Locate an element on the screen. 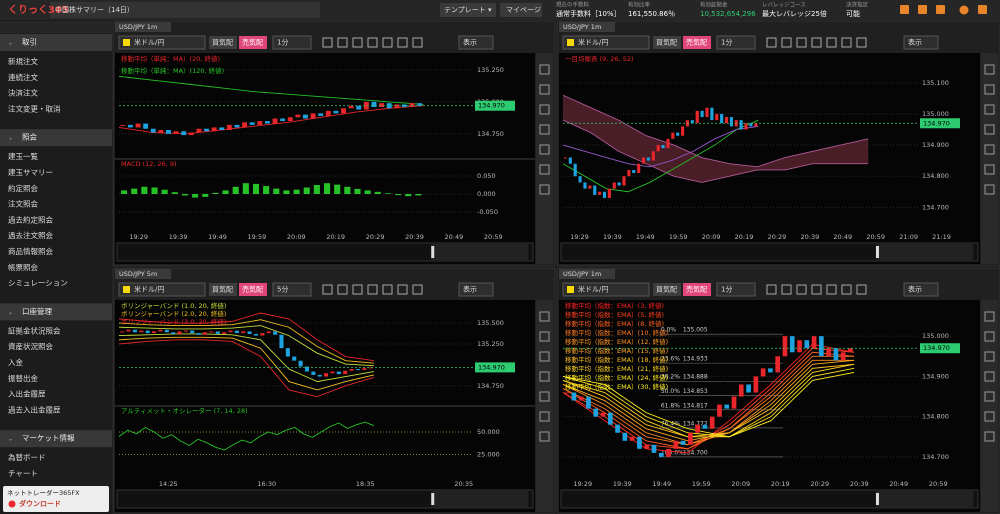 The width and height of the screenshot is (1000, 514). menu-item: 建玉サマリー is located at coordinates (30, 172).